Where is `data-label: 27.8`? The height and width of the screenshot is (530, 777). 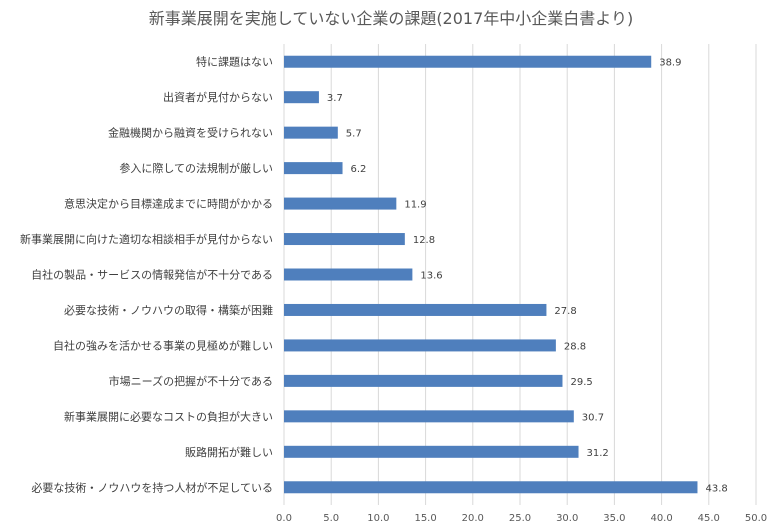
data-label: 27.8 is located at coordinates (565, 311).